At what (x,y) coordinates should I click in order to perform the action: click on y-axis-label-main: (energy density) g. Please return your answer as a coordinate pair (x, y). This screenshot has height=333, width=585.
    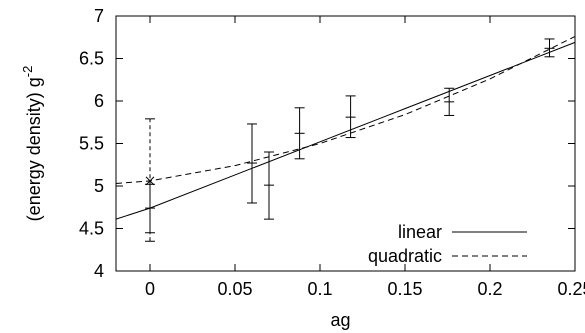
    Looking at the image, I should click on (34, 149).